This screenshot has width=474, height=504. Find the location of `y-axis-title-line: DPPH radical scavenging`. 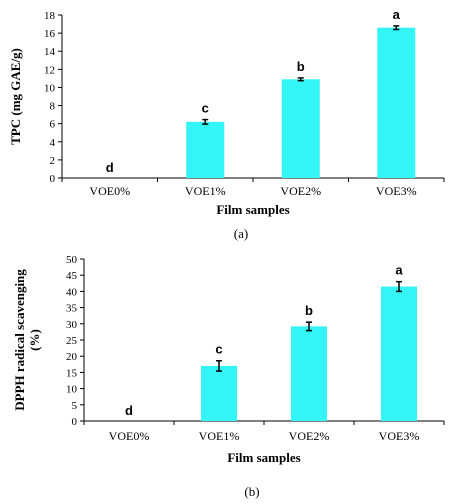

y-axis-title-line: DPPH radical scavenging is located at coordinates (19, 340).